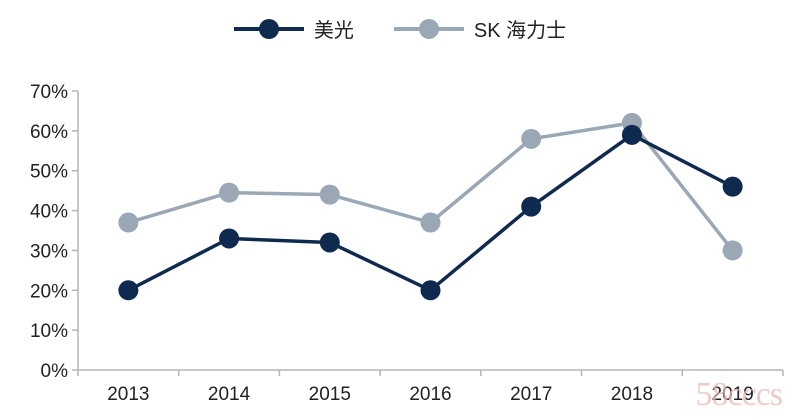  What do you see at coordinates (733, 394) in the screenshot?
I see `x-tick-label: 2019` at bounding box center [733, 394].